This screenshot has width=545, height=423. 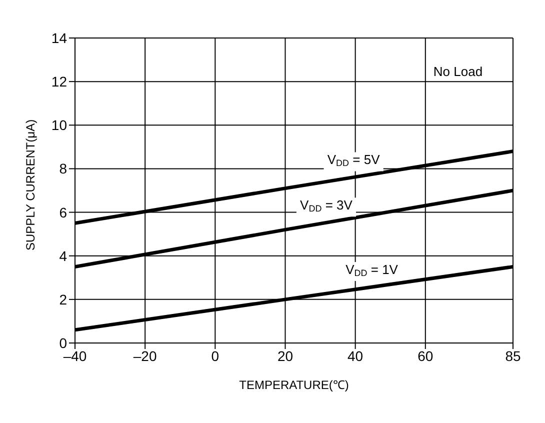 I want to click on x-tick-label: 40, so click(x=356, y=356).